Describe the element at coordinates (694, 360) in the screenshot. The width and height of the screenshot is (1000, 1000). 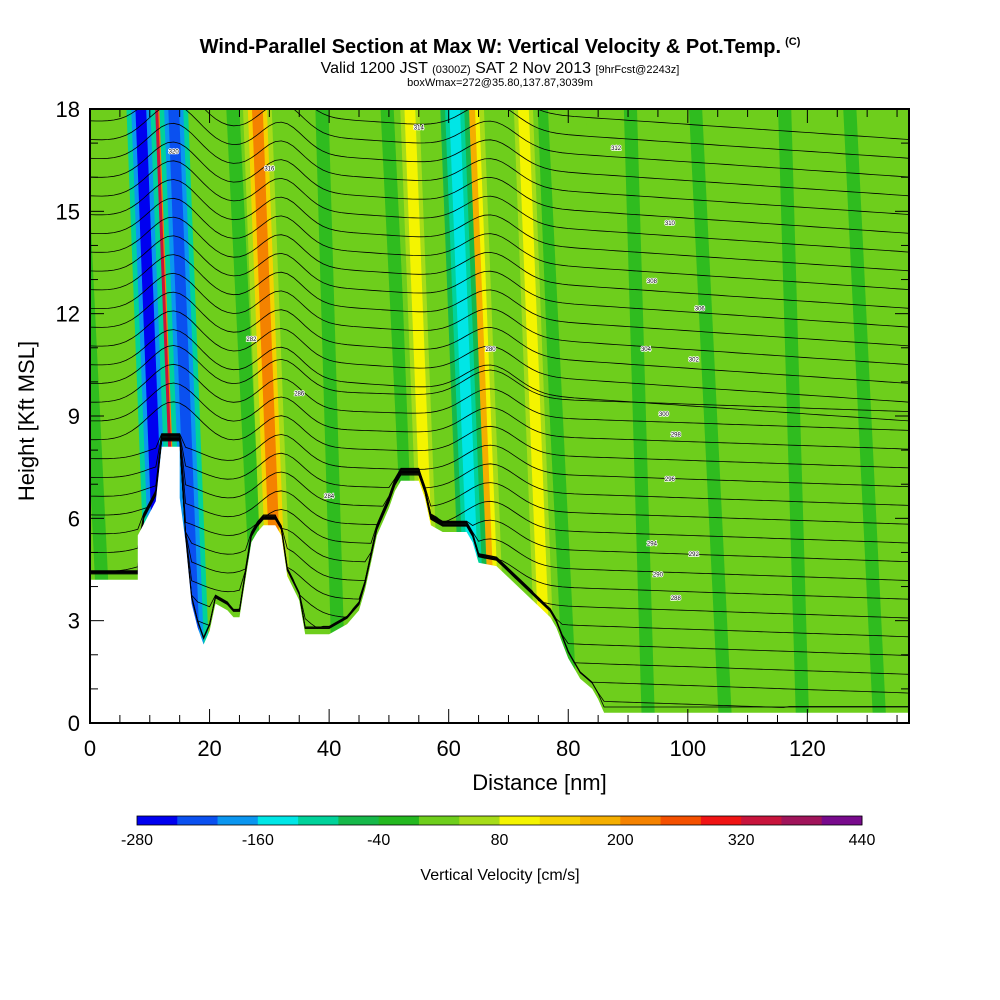
I see `isentrope-label: 302` at that location.